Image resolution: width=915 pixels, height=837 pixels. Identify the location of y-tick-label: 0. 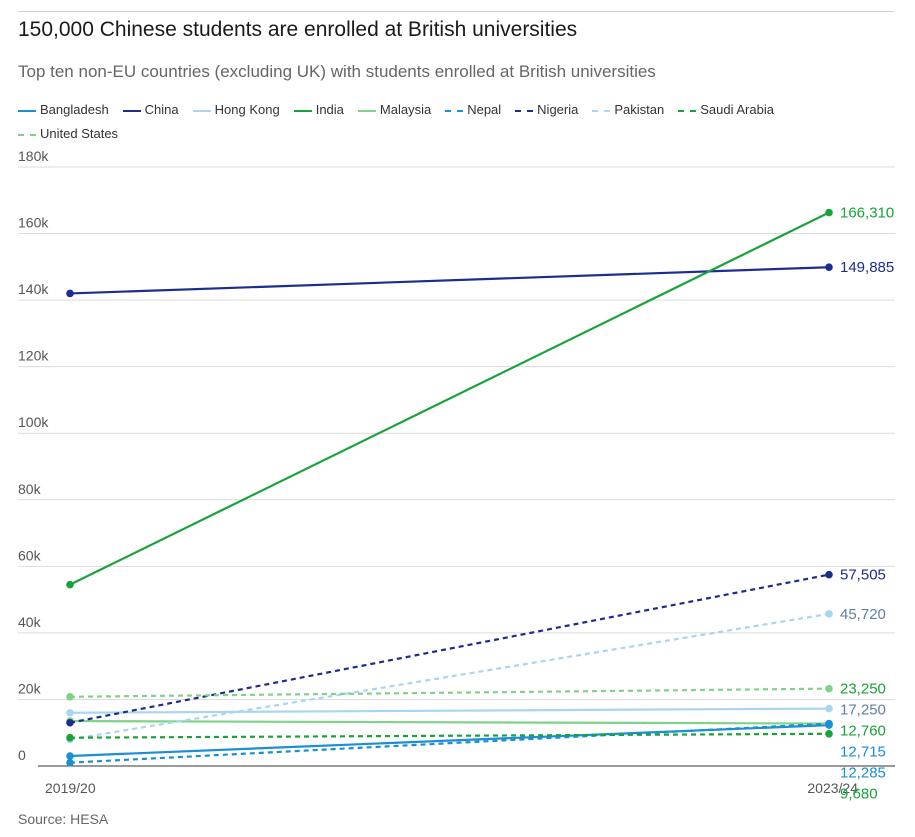
(22, 755).